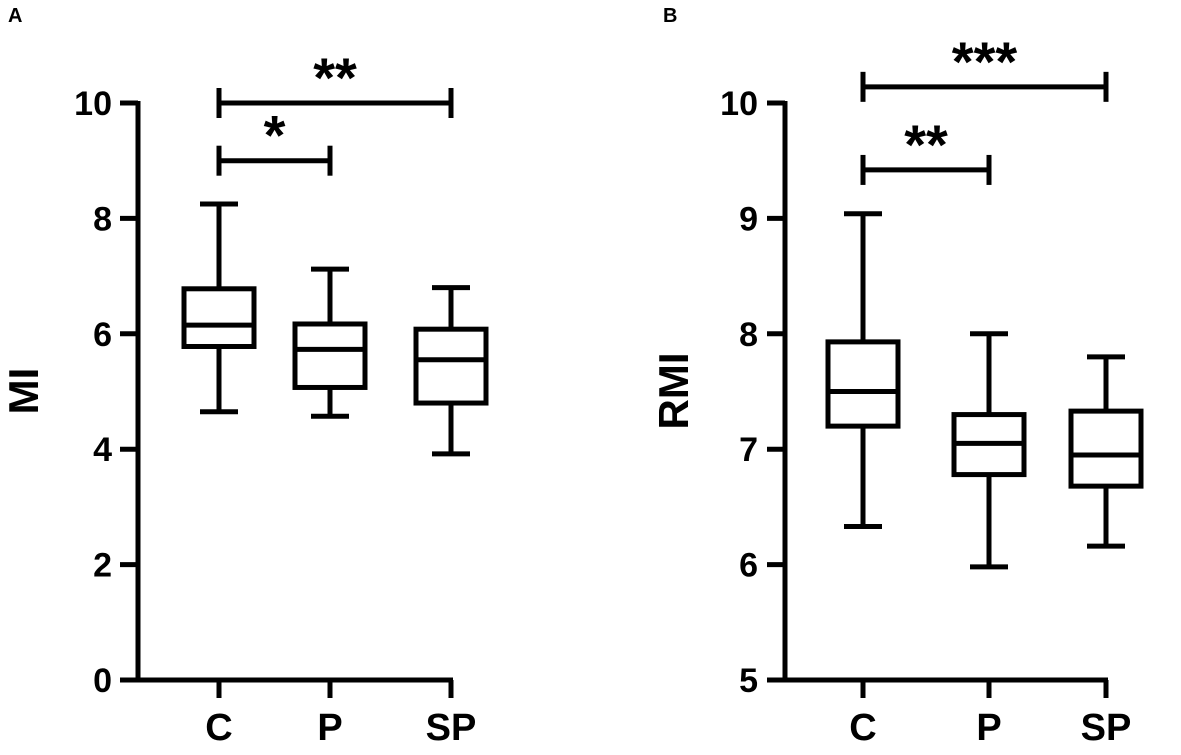 The image size is (1181, 755). What do you see at coordinates (102, 450) in the screenshot?
I see `y-tick-label: 4` at bounding box center [102, 450].